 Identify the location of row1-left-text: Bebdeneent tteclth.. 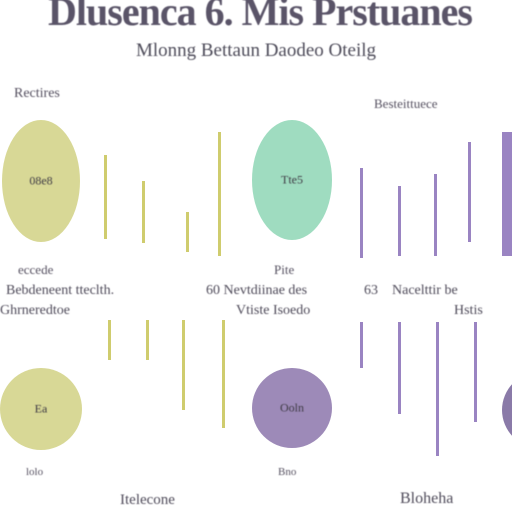
(60, 290).